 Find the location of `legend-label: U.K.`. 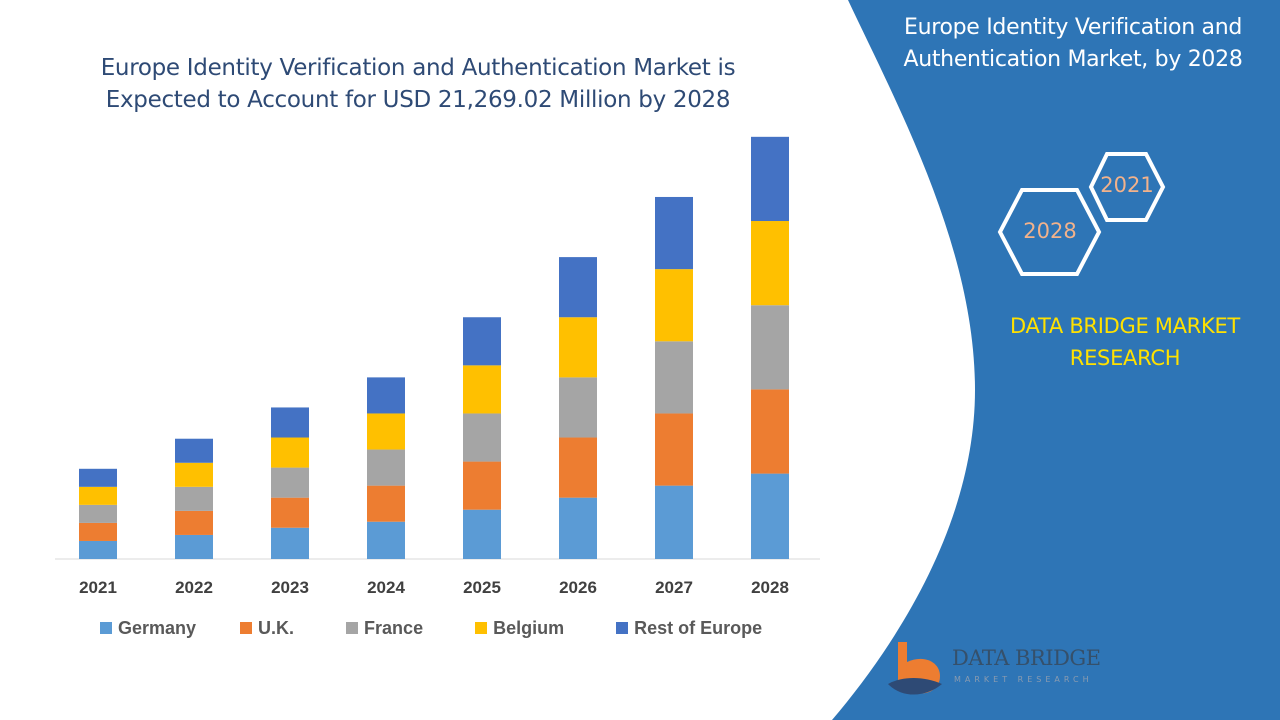

legend-label: U.K. is located at coordinates (276, 627).